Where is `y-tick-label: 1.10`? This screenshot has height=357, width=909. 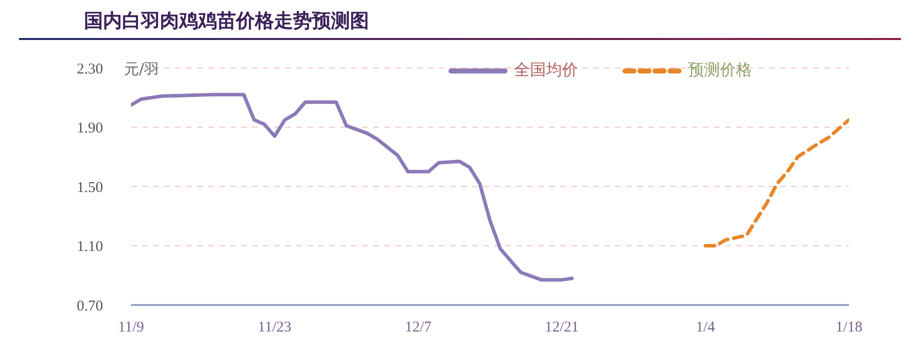 y-tick-label: 1.10 is located at coordinates (89, 247).